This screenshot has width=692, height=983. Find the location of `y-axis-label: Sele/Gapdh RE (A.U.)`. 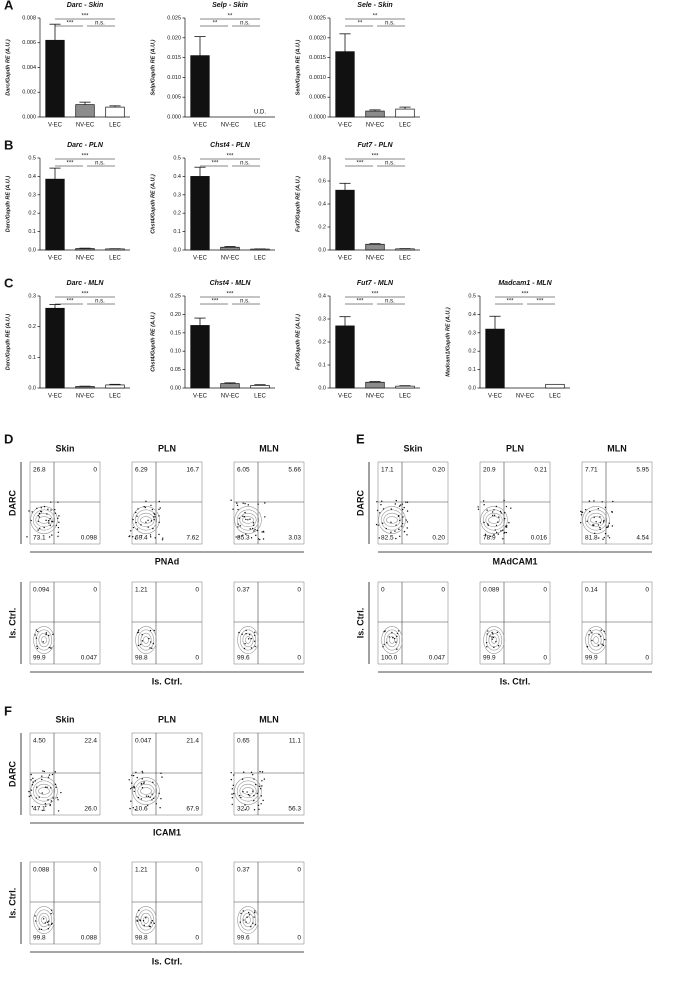

y-axis-label: Sele/Gapdh RE (A.U.) is located at coordinates (298, 68).